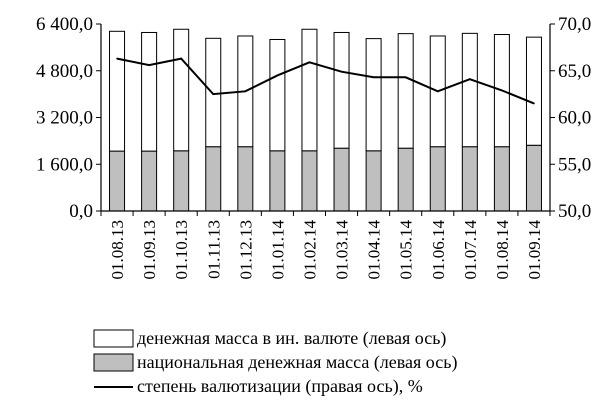  Describe the element at coordinates (470, 249) in the screenshot. I see `x-tick-label: 01.07.14` at that location.